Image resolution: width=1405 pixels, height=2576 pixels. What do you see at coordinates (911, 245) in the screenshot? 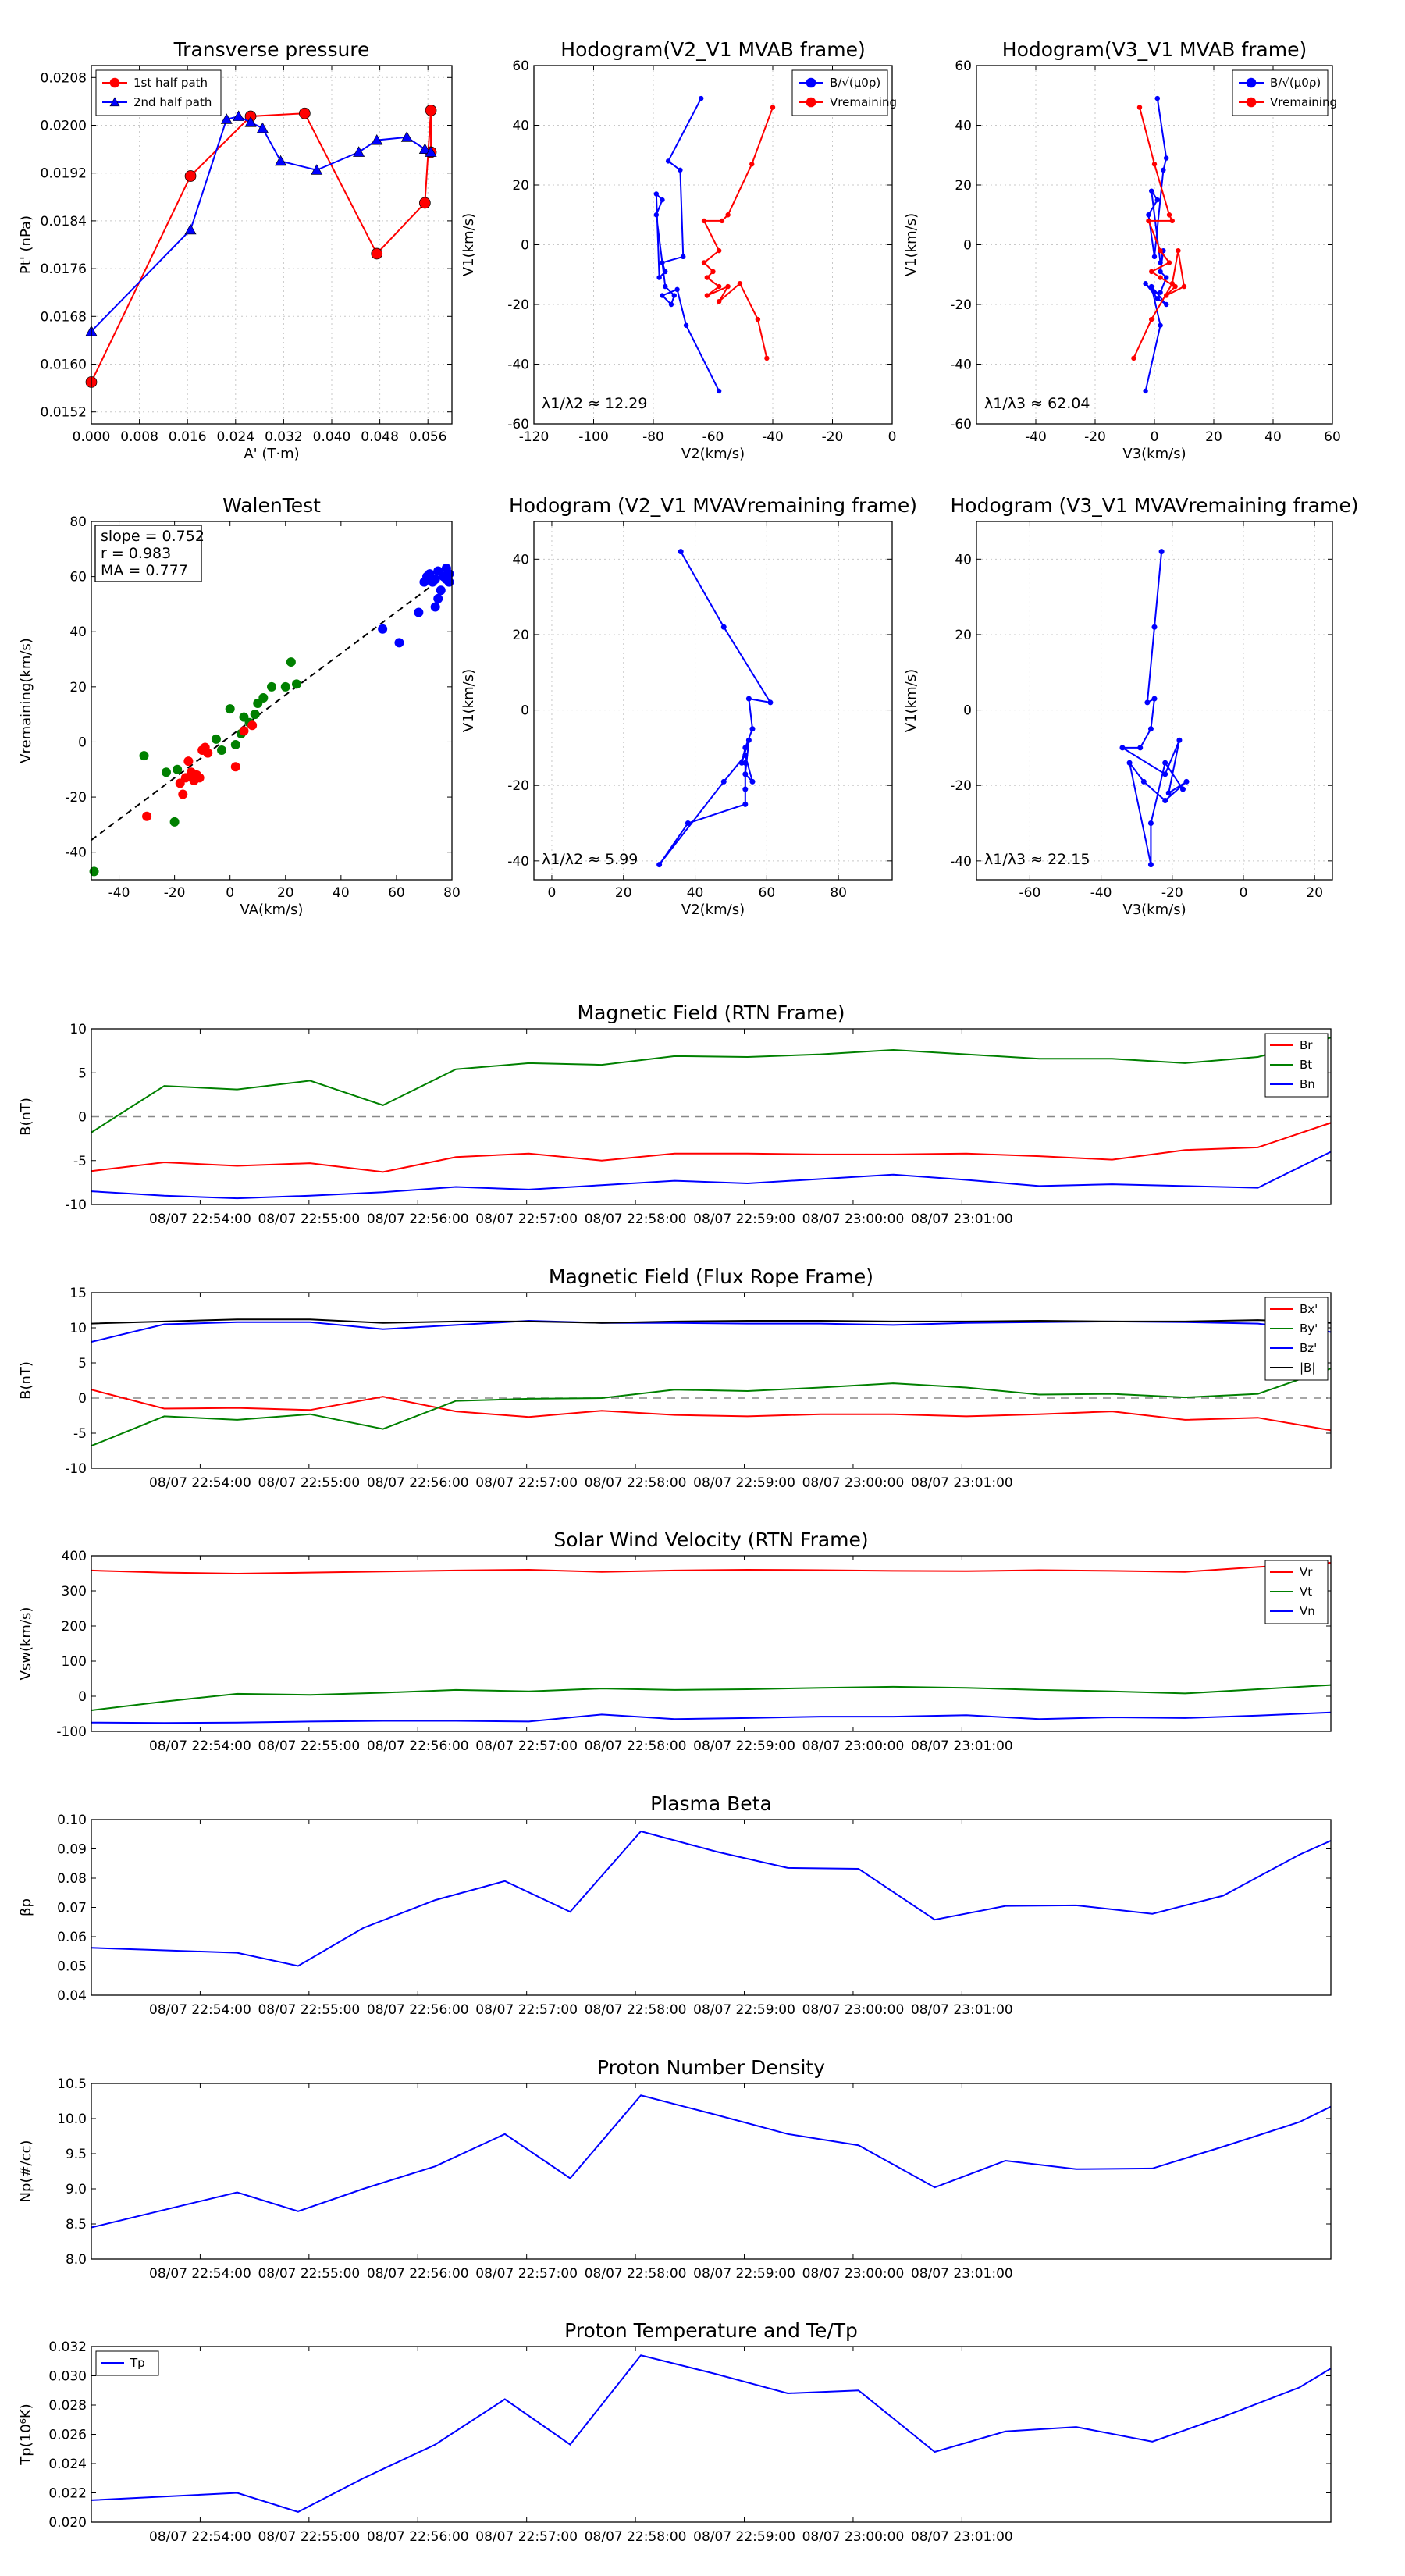
I see `hodogram-v3v1-mvab-ylabel: V1(km/s)` at bounding box center [911, 245].